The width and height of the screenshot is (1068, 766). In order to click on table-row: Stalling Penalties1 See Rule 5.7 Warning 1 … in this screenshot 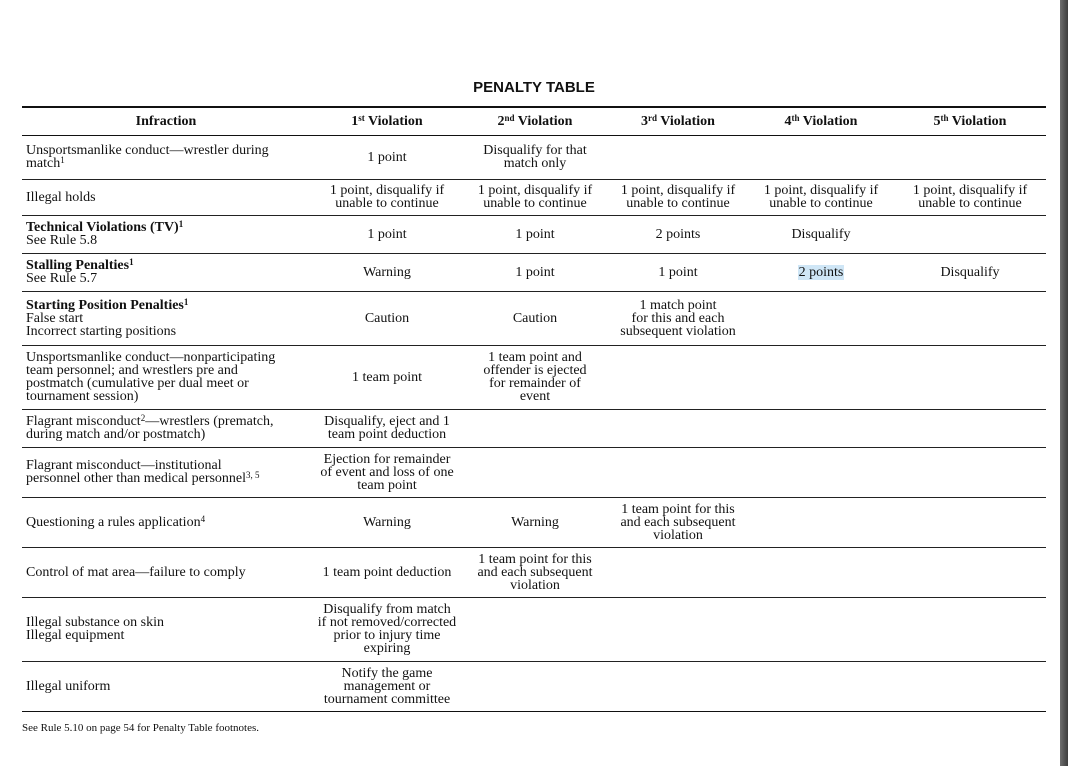, I will do `click(534, 272)`.